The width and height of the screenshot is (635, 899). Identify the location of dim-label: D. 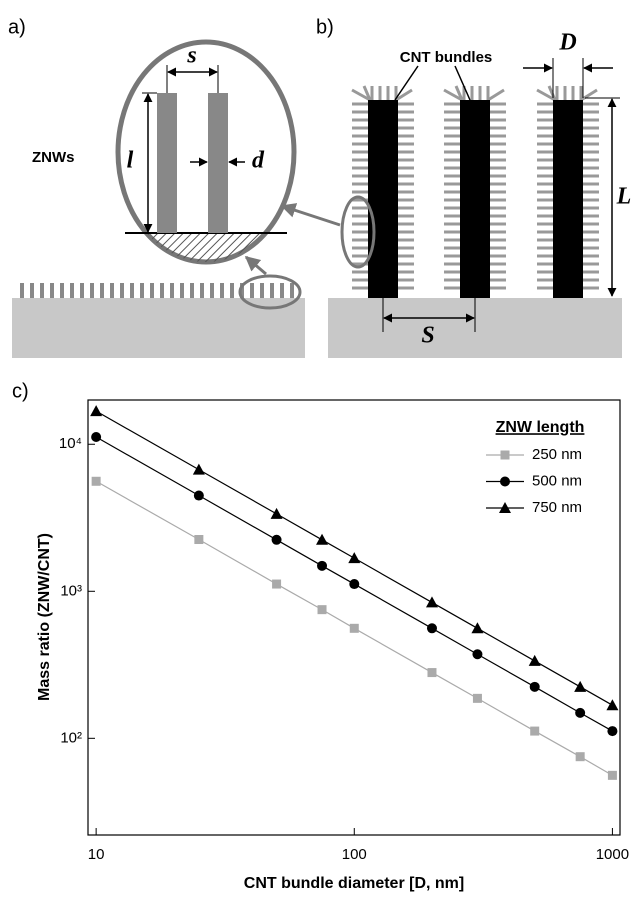
(567, 43).